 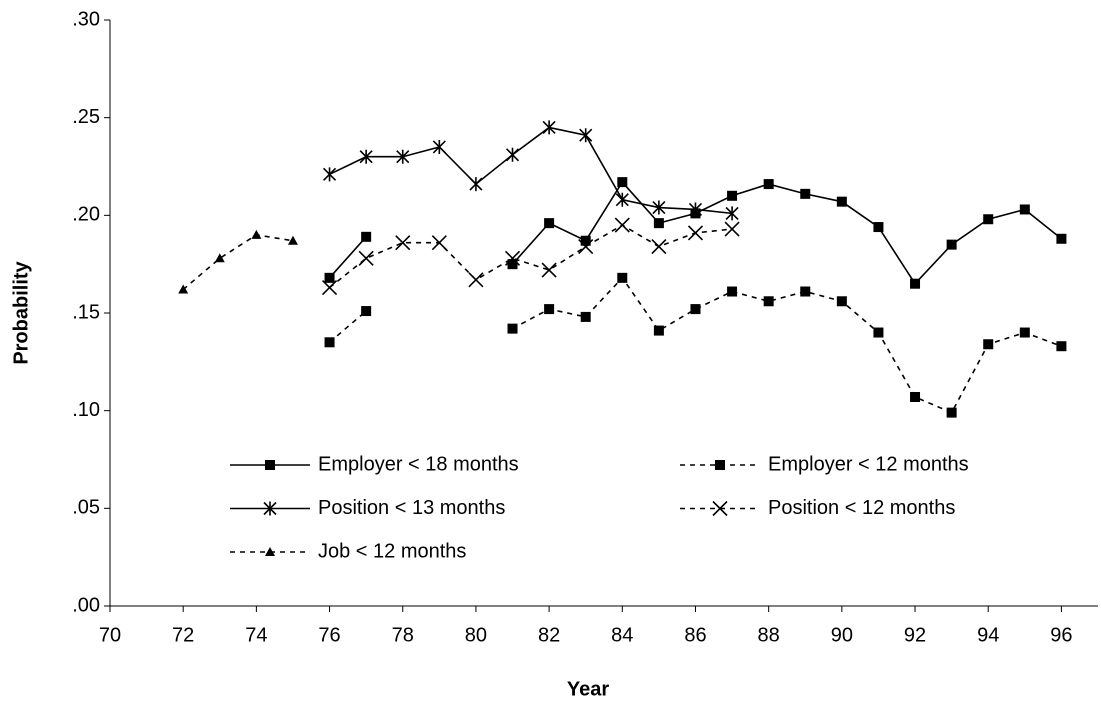 What do you see at coordinates (256, 635) in the screenshot?
I see `x-tick-label: 74` at bounding box center [256, 635].